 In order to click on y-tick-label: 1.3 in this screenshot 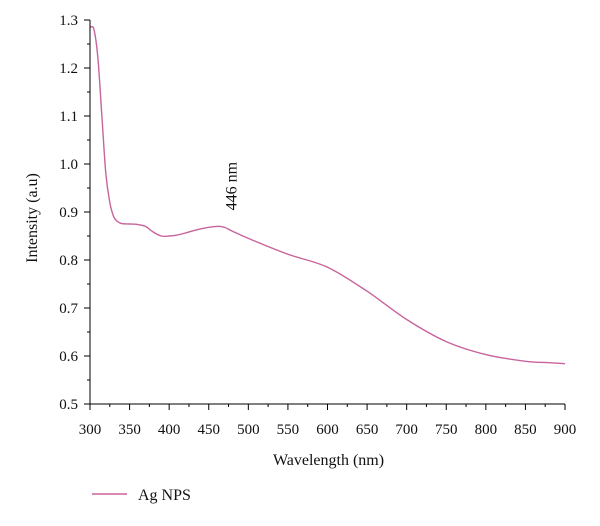, I will do `click(68, 21)`.